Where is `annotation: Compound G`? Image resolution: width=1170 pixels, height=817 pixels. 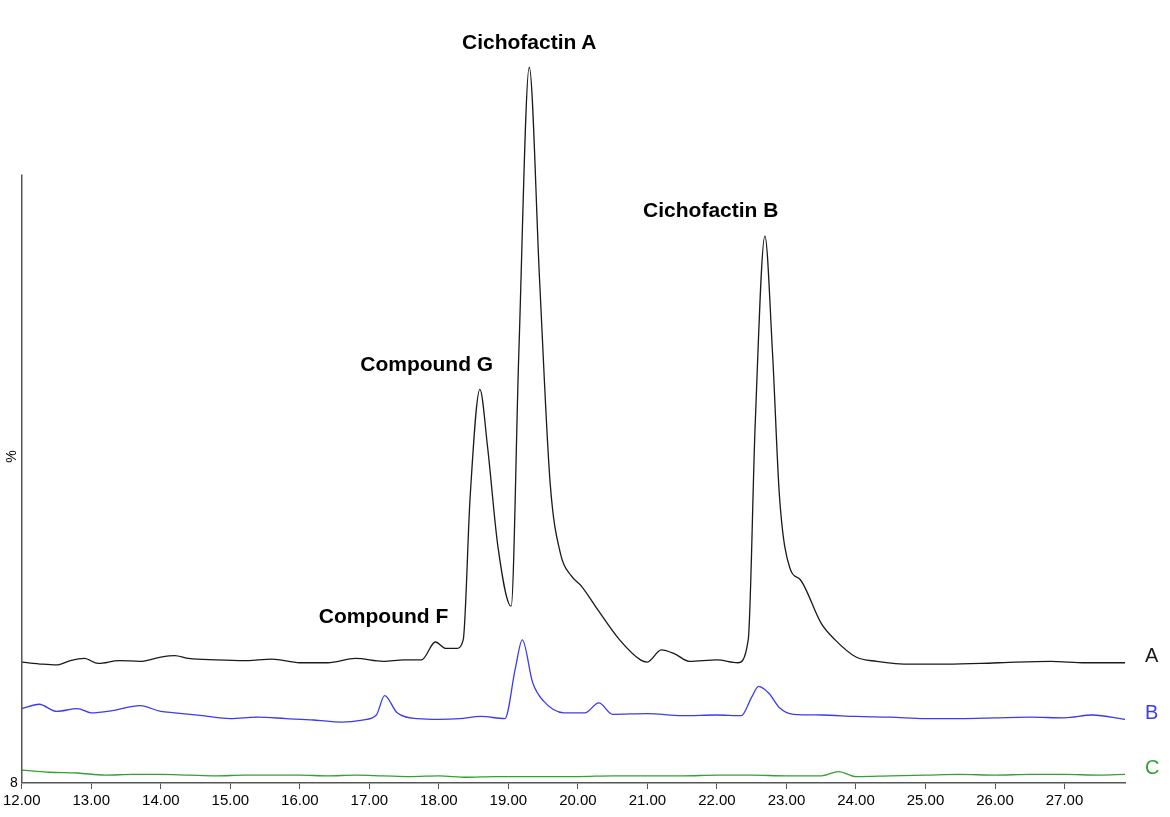 annotation: Compound G is located at coordinates (427, 363).